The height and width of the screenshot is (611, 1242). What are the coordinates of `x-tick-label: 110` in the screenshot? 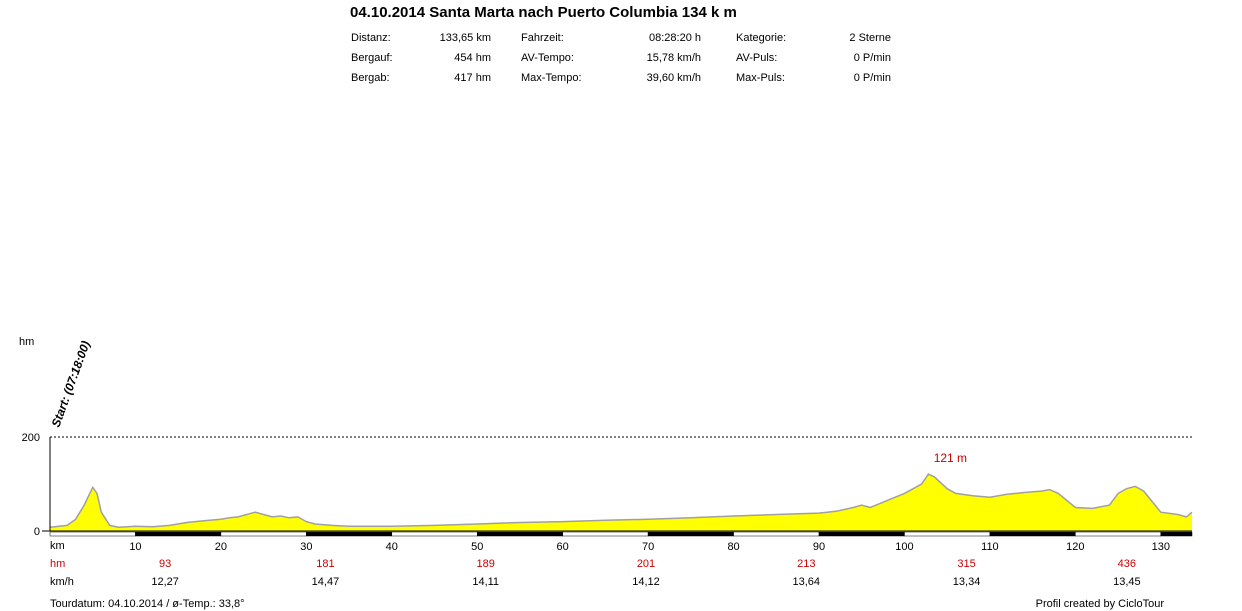 It's located at (990, 547).